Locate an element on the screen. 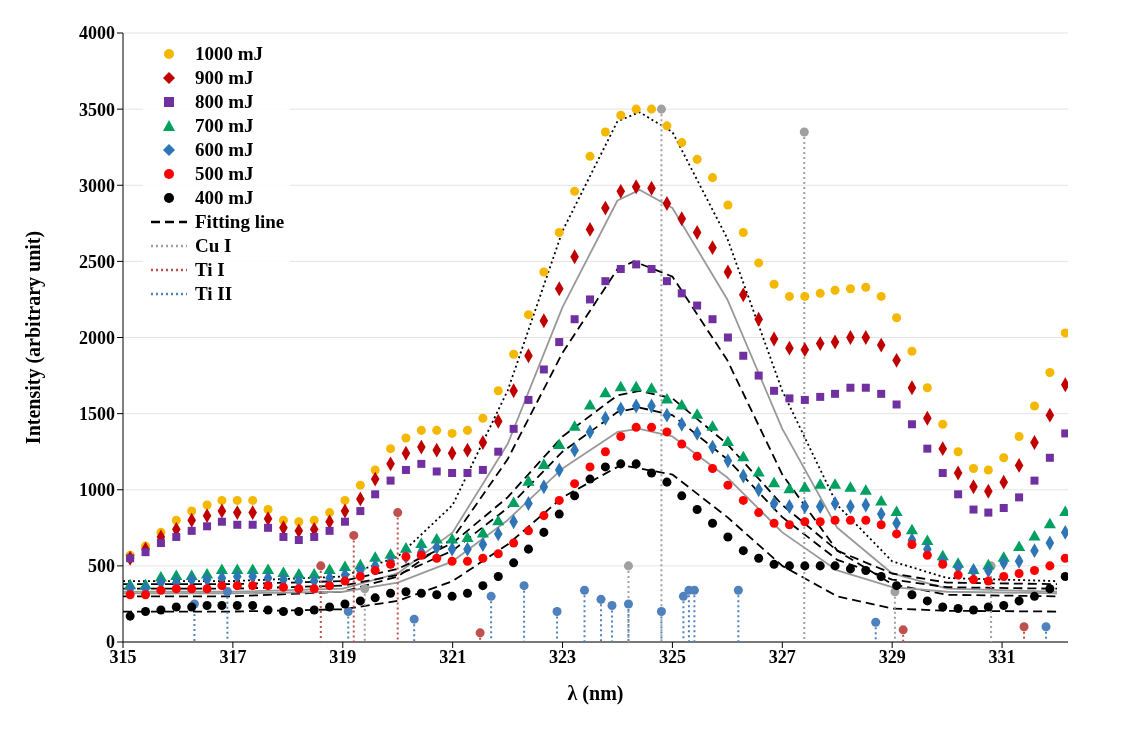 This screenshot has width=1123, height=729. legend-label: Fitting line is located at coordinates (240, 222).